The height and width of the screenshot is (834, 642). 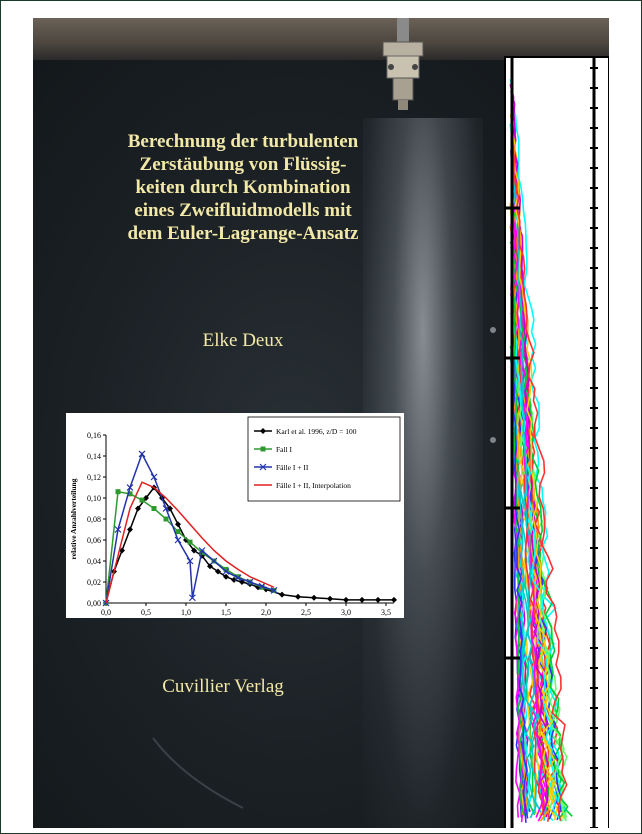 What do you see at coordinates (243, 210) in the screenshot?
I see `title-line: eines Zweifluidmodells mit` at bounding box center [243, 210].